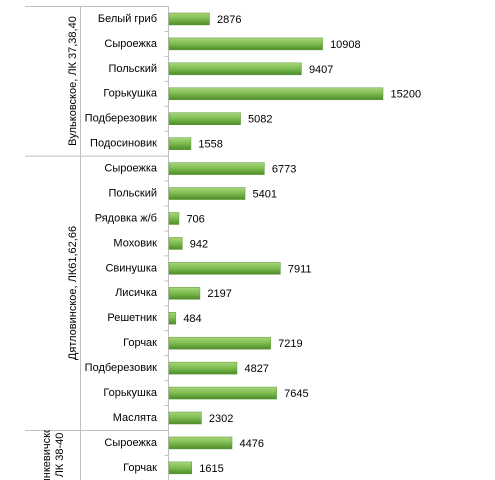  I want to click on category-label: Подосиновик, so click(123, 144).